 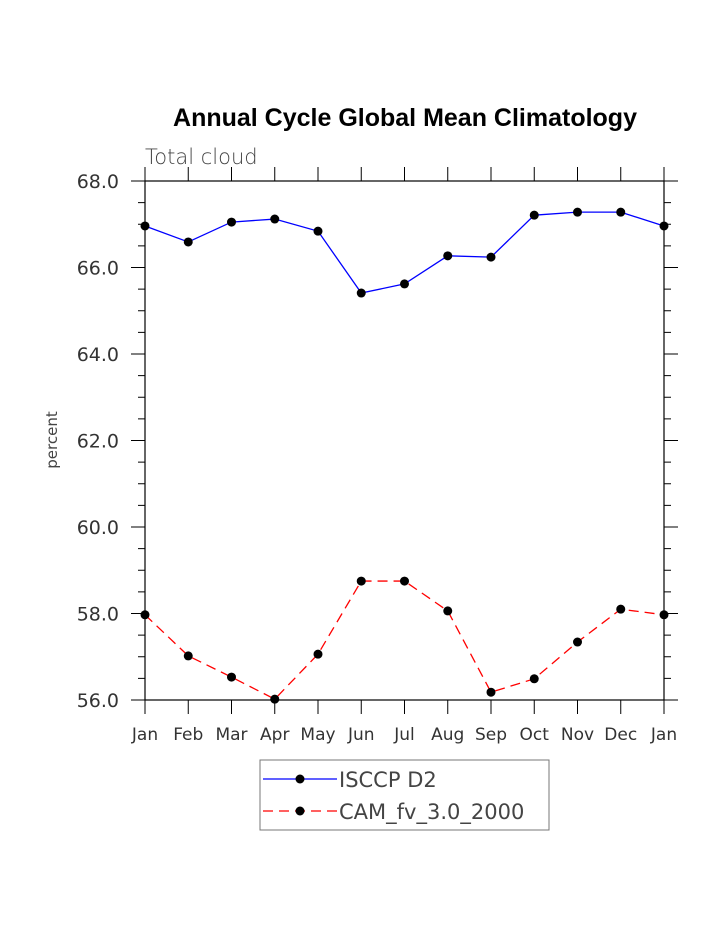 What do you see at coordinates (404, 735) in the screenshot?
I see `x-tick-label: Jul` at bounding box center [404, 735].